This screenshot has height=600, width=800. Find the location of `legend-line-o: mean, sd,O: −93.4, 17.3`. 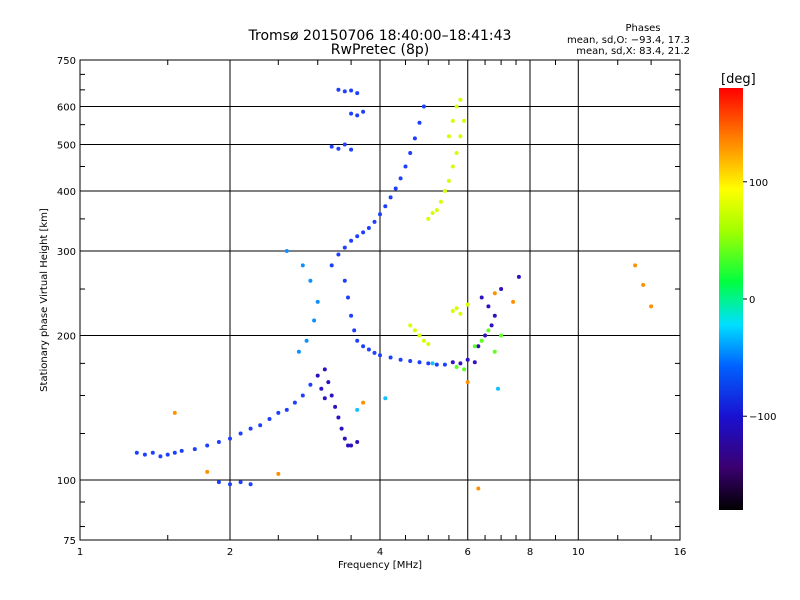

legend-line-o: mean, sd,O: −93.4, 17.3 is located at coordinates (628, 40).